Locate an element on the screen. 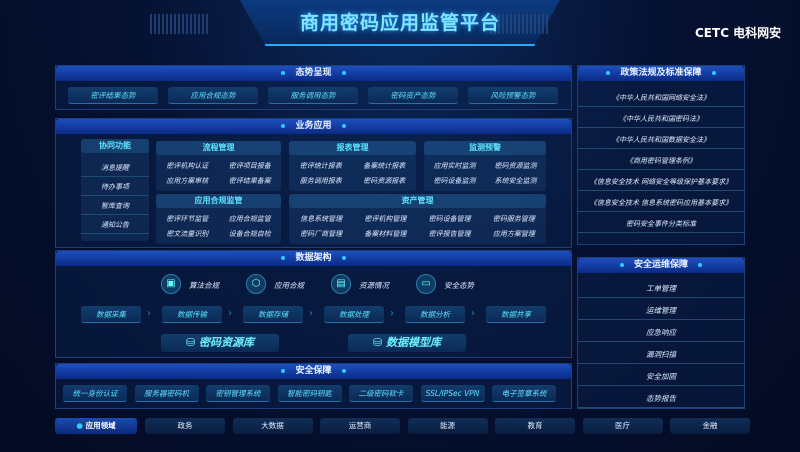  ops-item: 安全加固 is located at coordinates (661, 378).